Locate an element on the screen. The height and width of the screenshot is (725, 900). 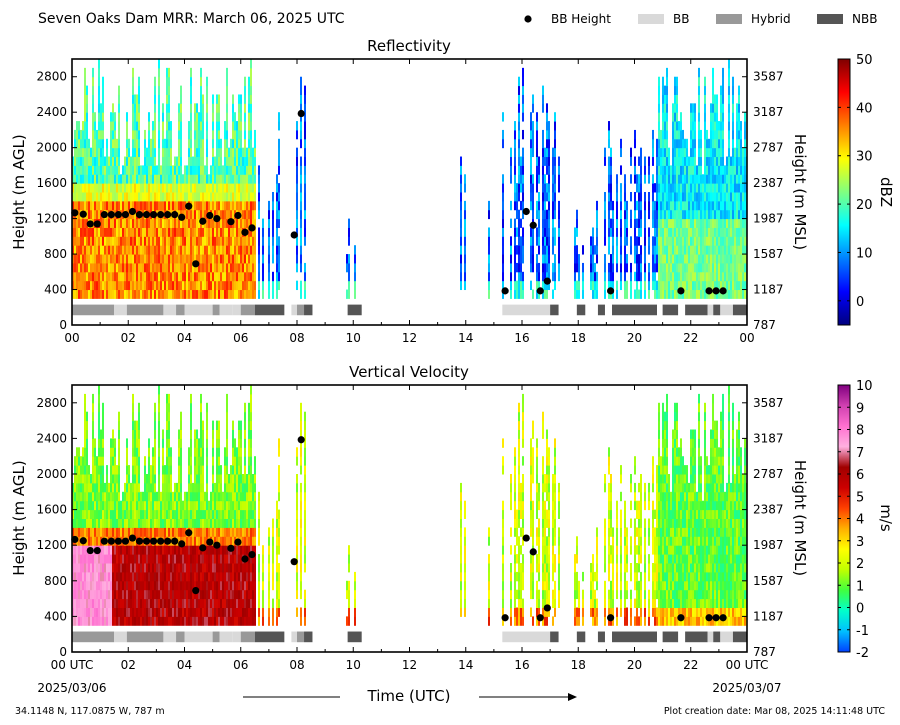
figure-title: Seven Oaks Dam MRR: March 06, 2025 UTC is located at coordinates (191, 19).